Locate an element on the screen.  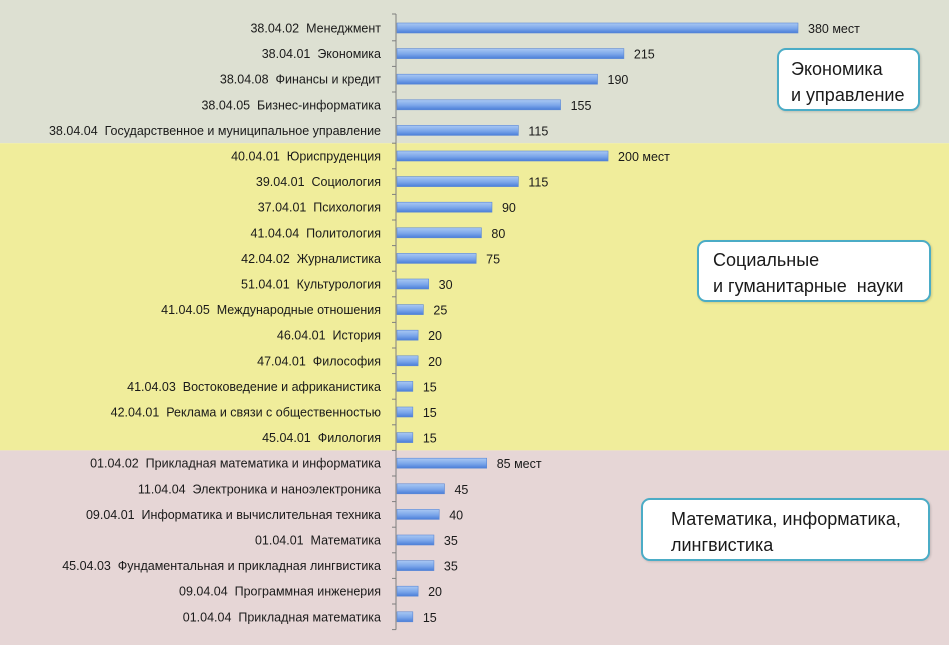
category-label: 41.04.03 Востоковедение и африканистика is located at coordinates (254, 387).